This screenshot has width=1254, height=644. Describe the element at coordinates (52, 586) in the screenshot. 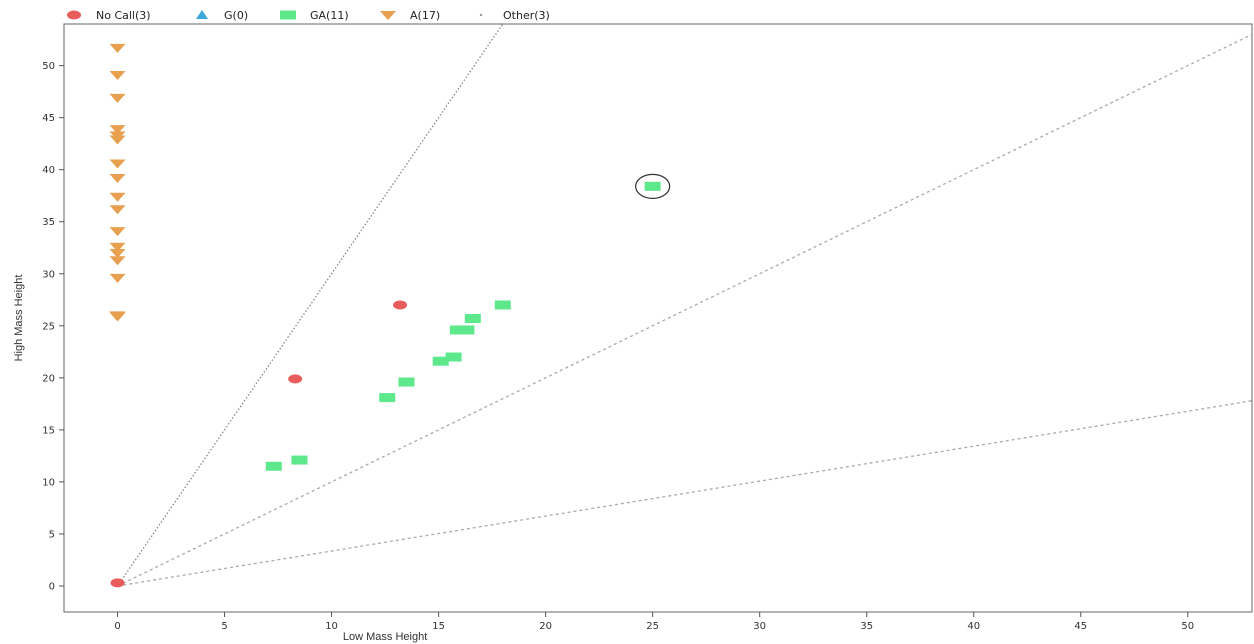

I see `y-tick-label-0: 0` at that location.